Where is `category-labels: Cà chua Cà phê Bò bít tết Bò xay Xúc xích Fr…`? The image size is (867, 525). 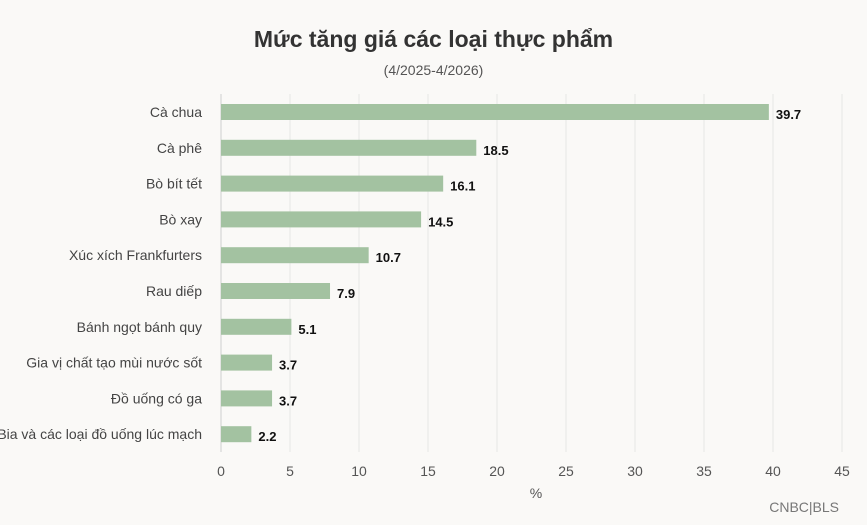
category-labels: Cà chua Cà phê Bò bít tết Bò xay Xúc xích Fr… is located at coordinates (101, 273).